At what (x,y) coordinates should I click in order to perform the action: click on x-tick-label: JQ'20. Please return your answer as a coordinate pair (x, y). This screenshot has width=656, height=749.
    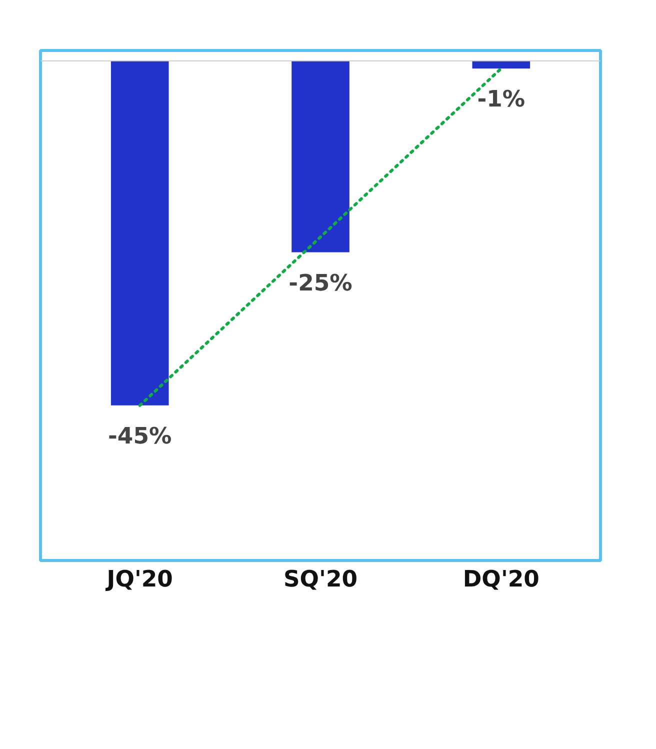
    Looking at the image, I should click on (138, 579).